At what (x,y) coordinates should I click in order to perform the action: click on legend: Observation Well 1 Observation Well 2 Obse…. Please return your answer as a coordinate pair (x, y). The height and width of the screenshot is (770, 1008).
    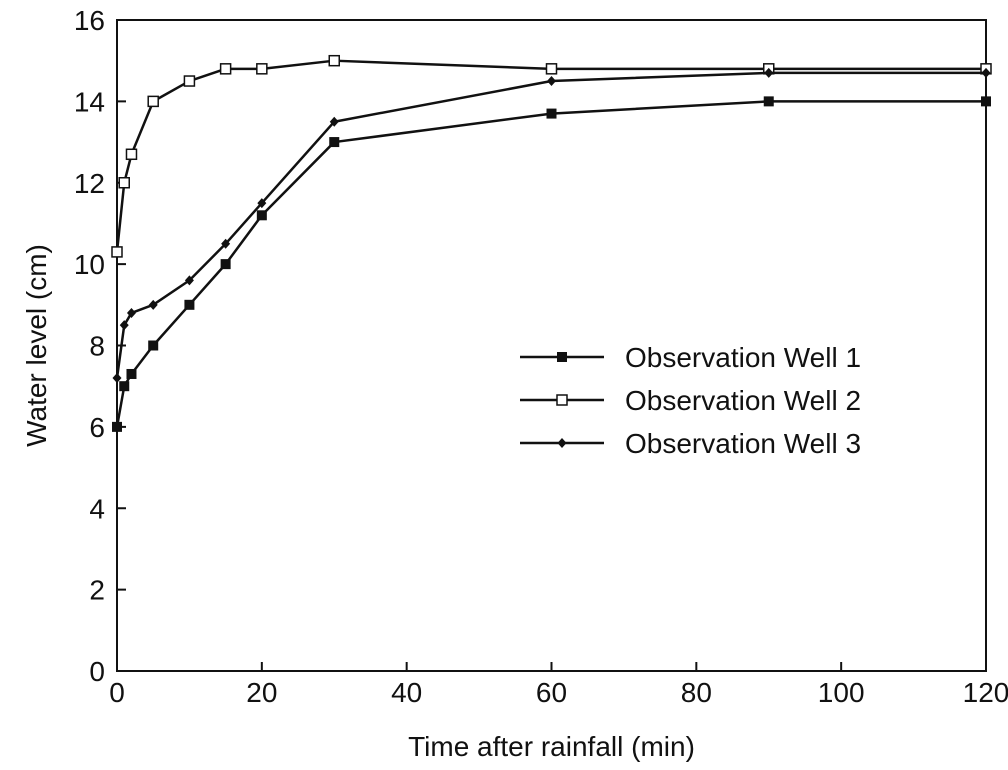
    Looking at the image, I should click on (690, 400).